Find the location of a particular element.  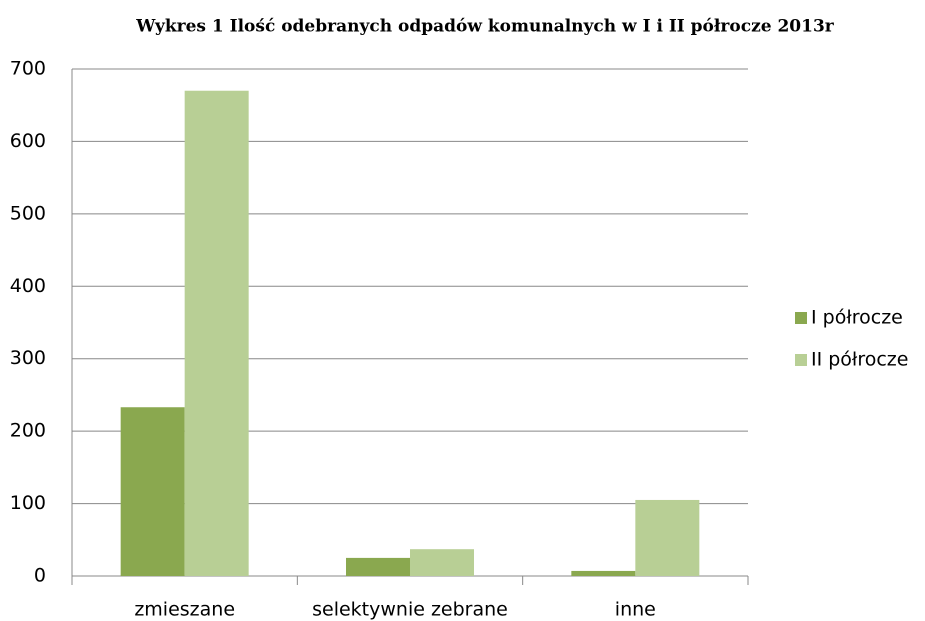

y-tick-label: 500 is located at coordinates (28, 213).